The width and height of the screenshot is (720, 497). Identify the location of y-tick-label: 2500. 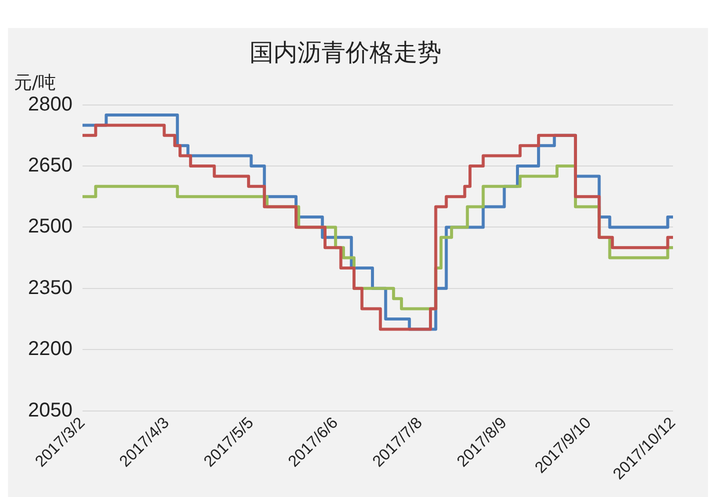
(50, 227).